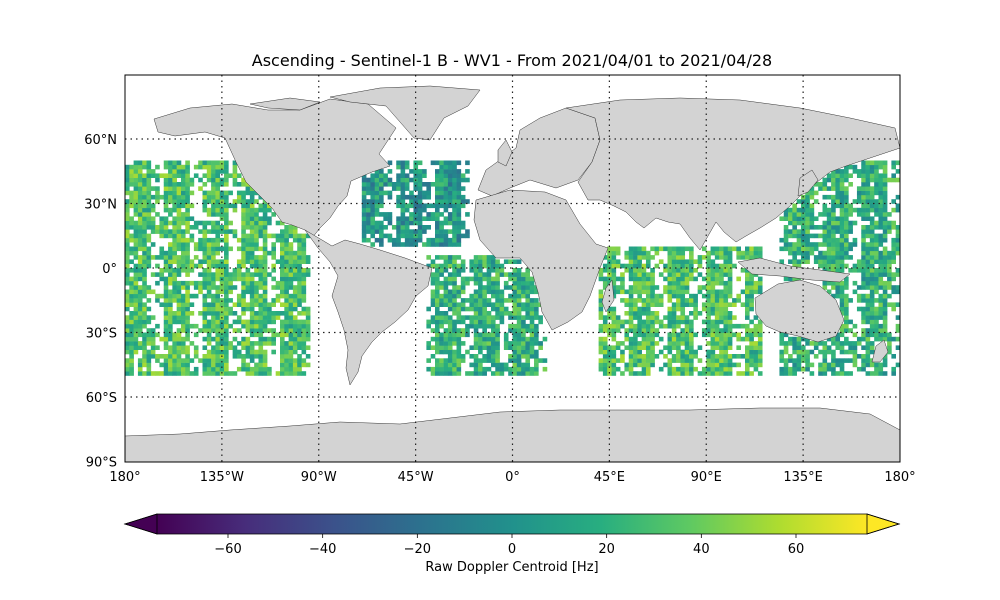  What do you see at coordinates (124, 477) in the screenshot?
I see `lon-tick-label: 180°` at bounding box center [124, 477].